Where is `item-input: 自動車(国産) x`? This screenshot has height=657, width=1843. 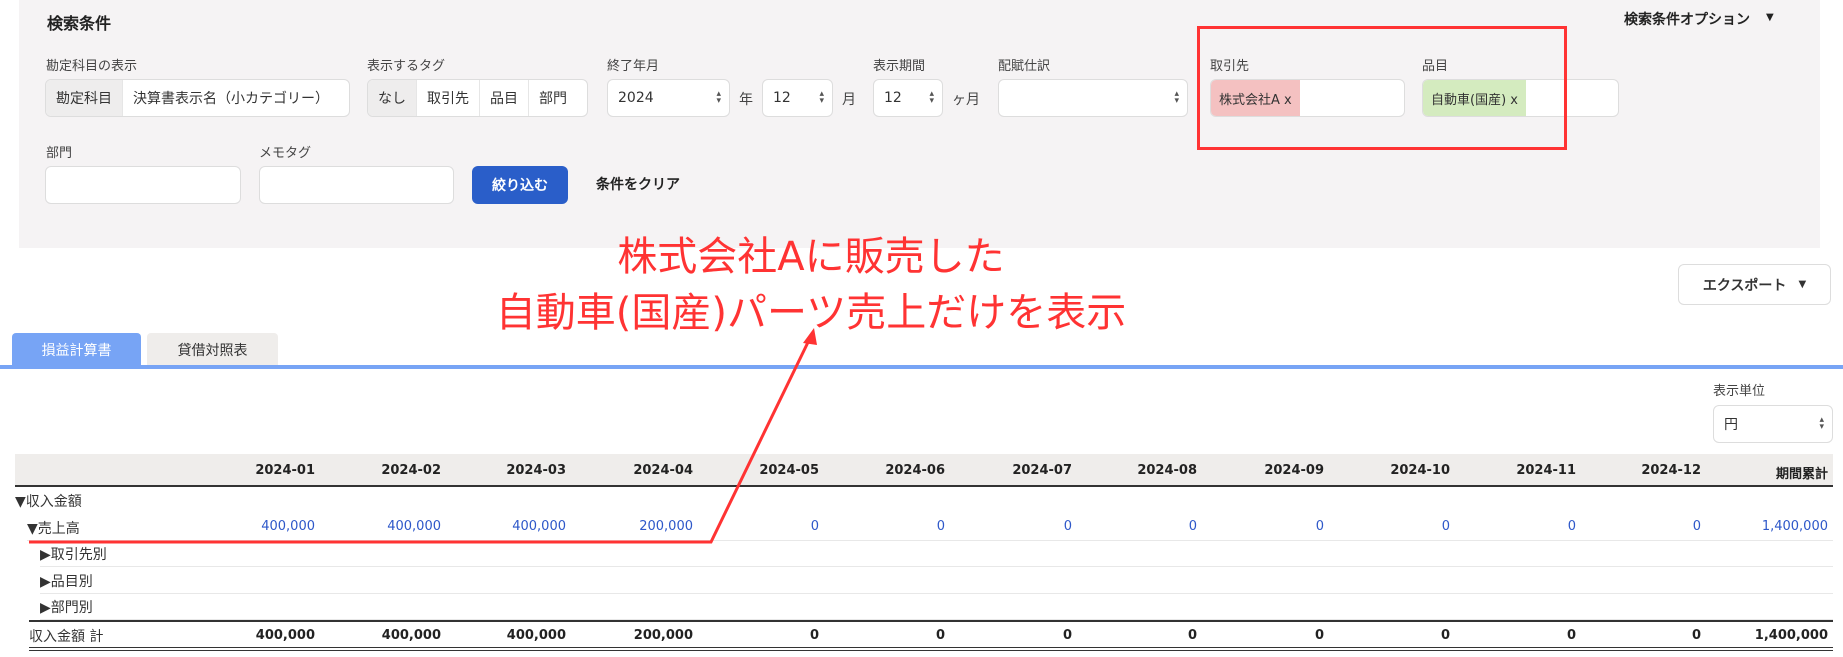 item-input: 自動車(国産) x is located at coordinates (1520, 98).